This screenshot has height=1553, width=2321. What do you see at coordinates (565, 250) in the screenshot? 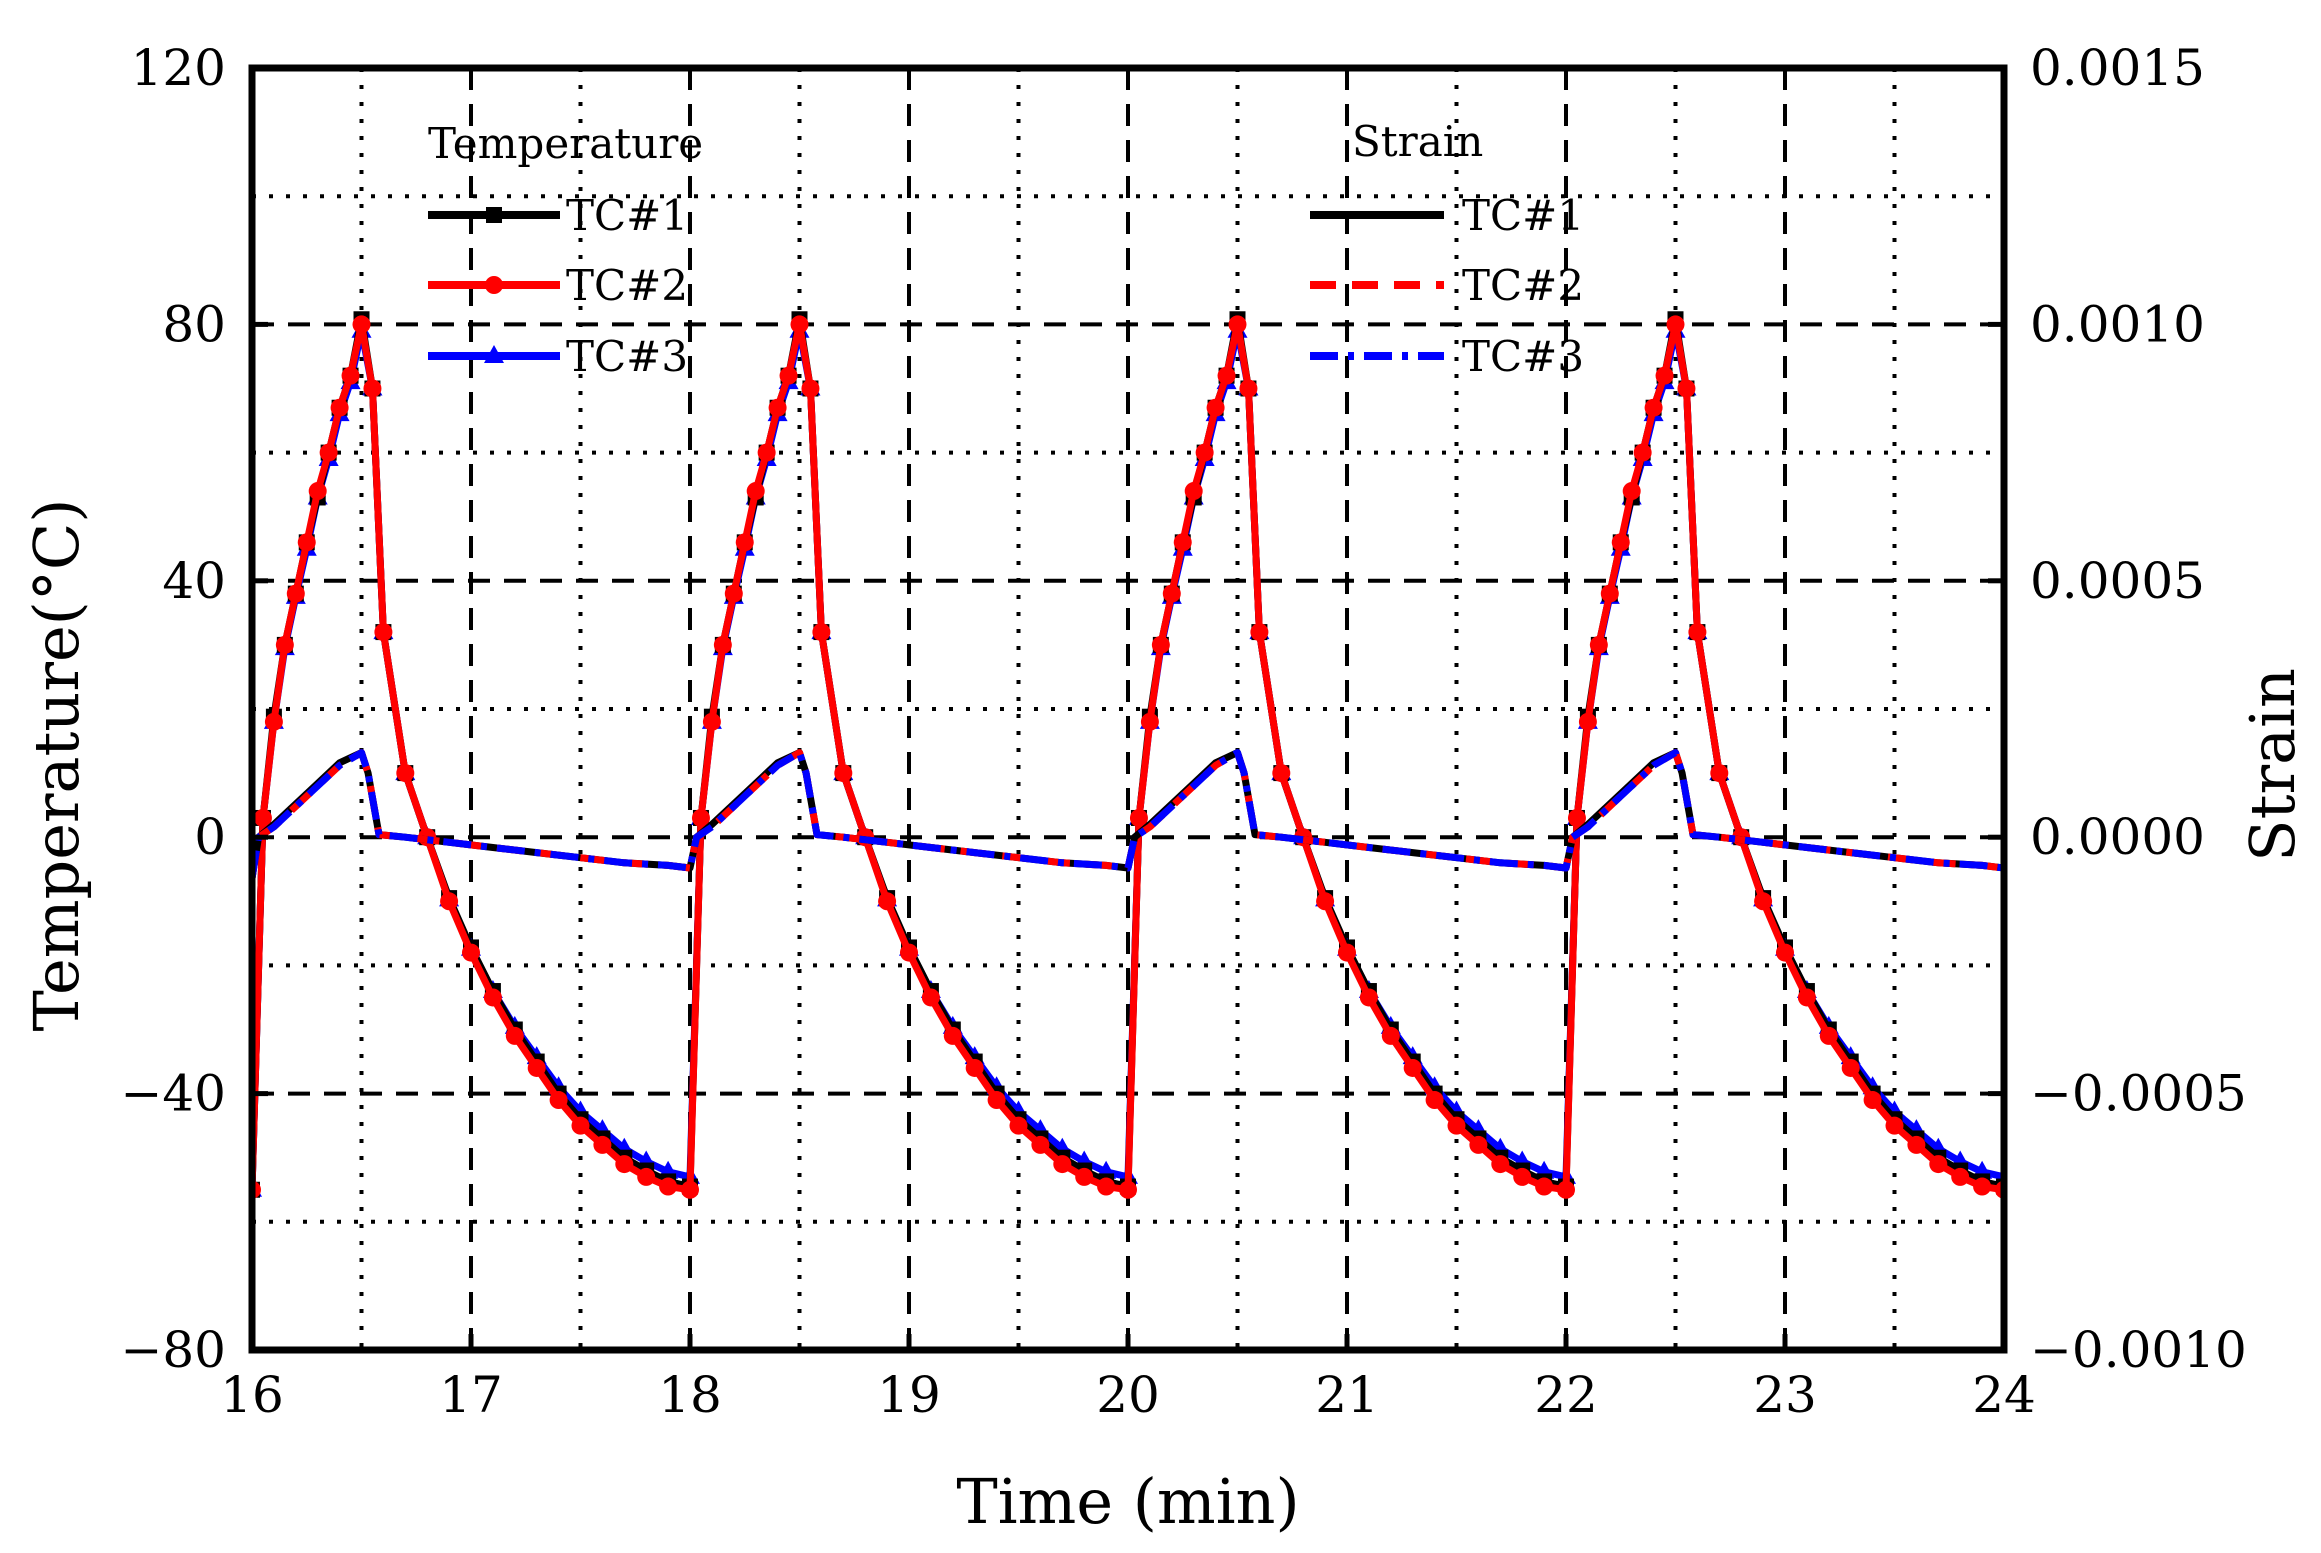
I see `legend-temperature: Temperature TC#1 TC#2 TC#3` at bounding box center [565, 250].